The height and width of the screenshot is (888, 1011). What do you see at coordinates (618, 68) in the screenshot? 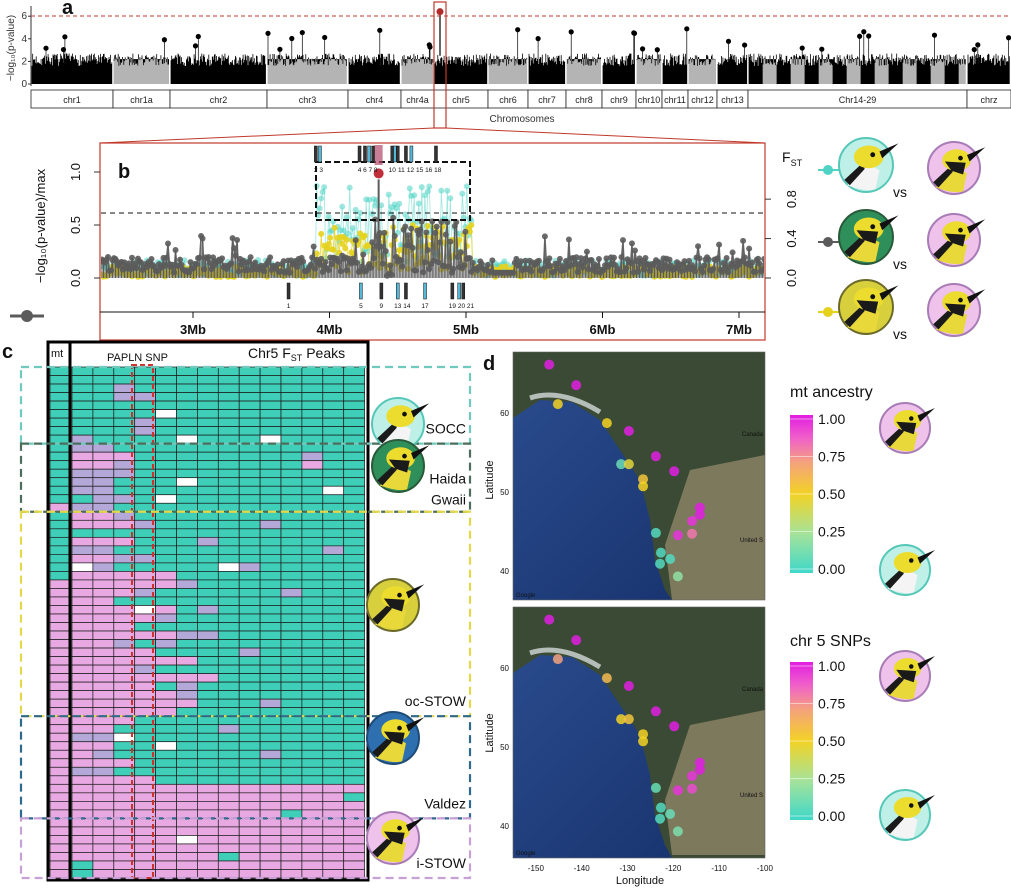
I see `chr-points-chr9` at bounding box center [618, 68].